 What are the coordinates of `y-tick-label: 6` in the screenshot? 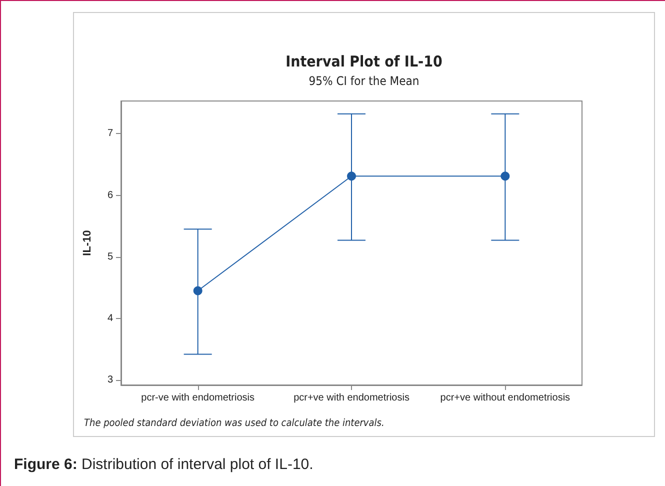 It's located at (110, 195).